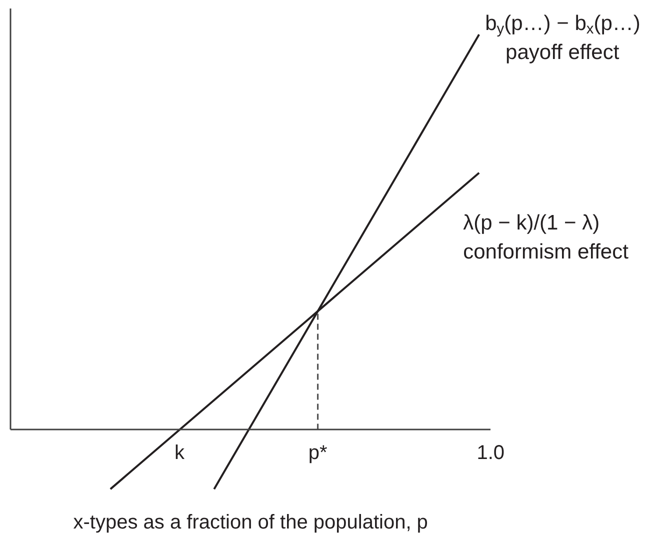 The image size is (649, 536). I want to click on x-tick-label: p*, so click(318, 453).